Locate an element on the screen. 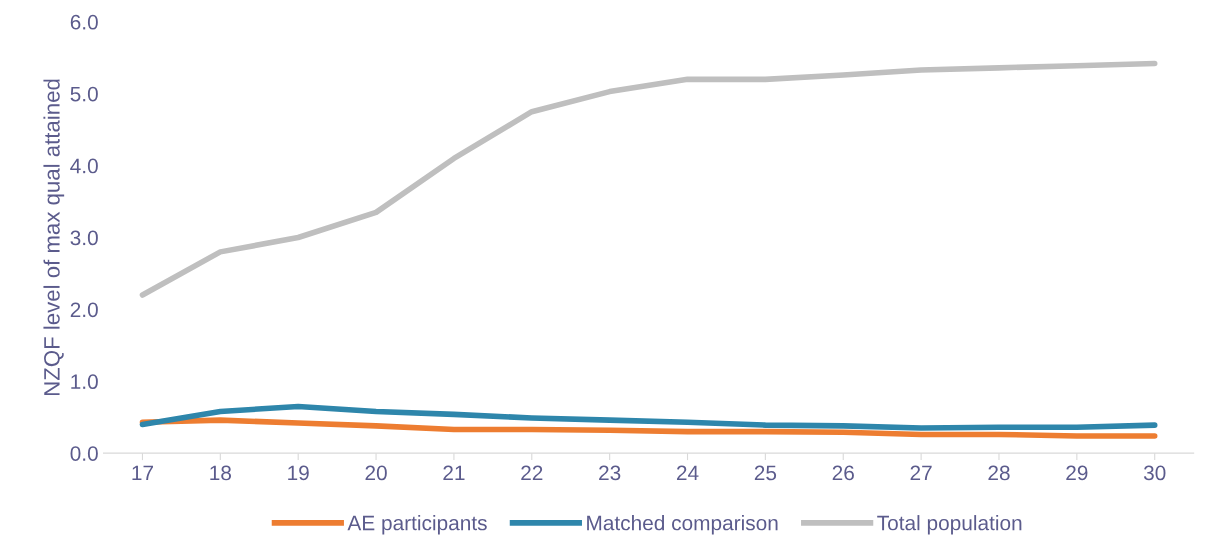  x-tick-label: 18 is located at coordinates (221, 473).